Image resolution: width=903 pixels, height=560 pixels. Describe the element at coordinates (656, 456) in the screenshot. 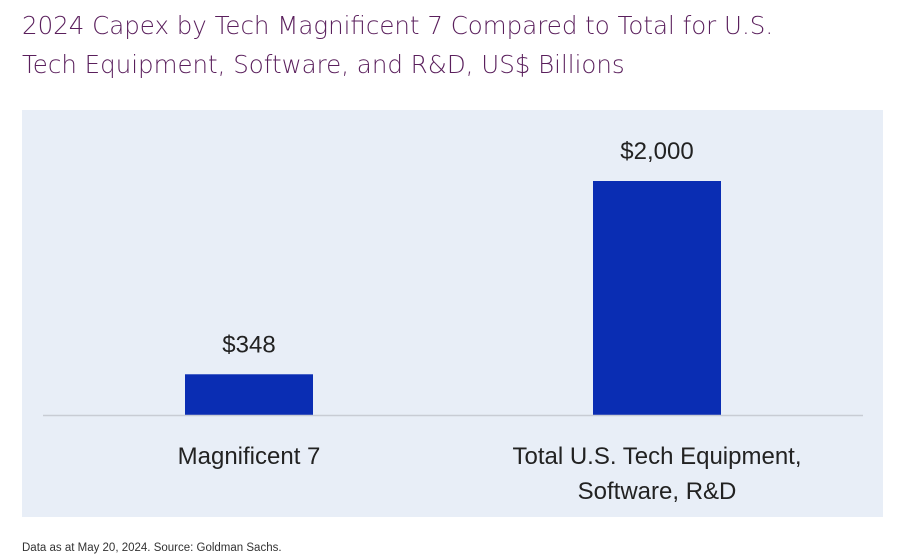

I see `category-label-1-0: Total U.S. Tech Equipment,` at that location.